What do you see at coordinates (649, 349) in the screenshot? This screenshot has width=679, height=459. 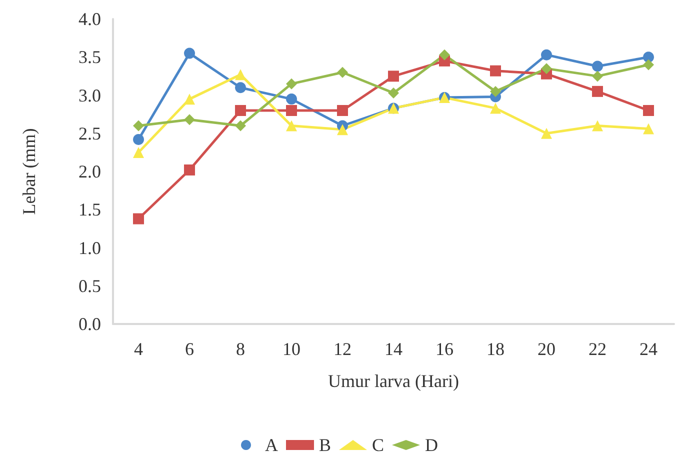 I see `x-tick-label: 24` at bounding box center [649, 349].